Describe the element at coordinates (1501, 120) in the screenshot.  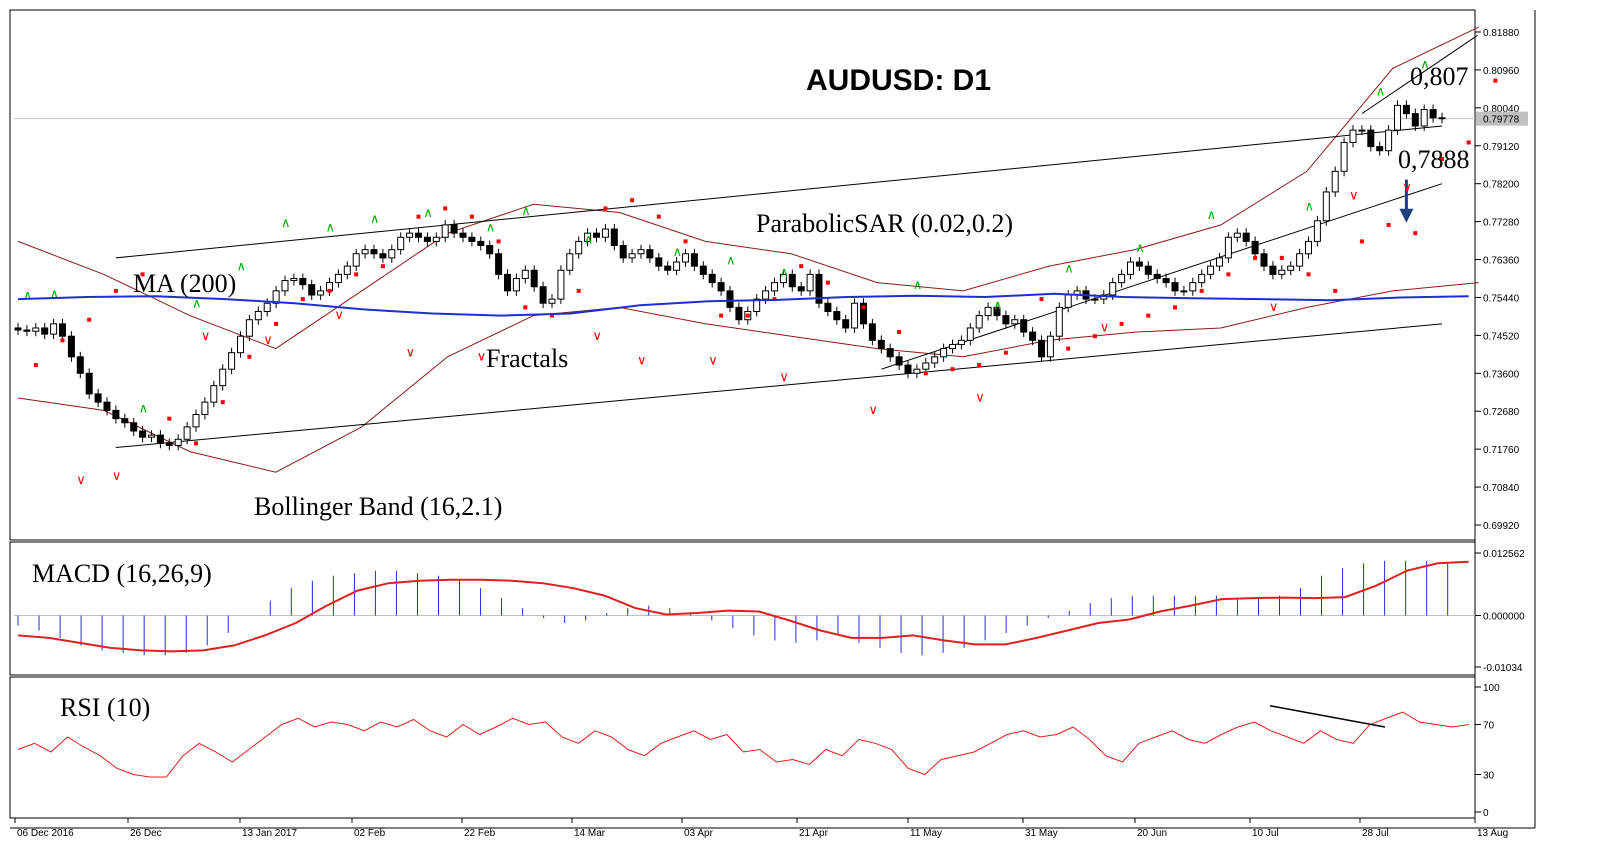
I see `current-price-label: 0.79778` at that location.